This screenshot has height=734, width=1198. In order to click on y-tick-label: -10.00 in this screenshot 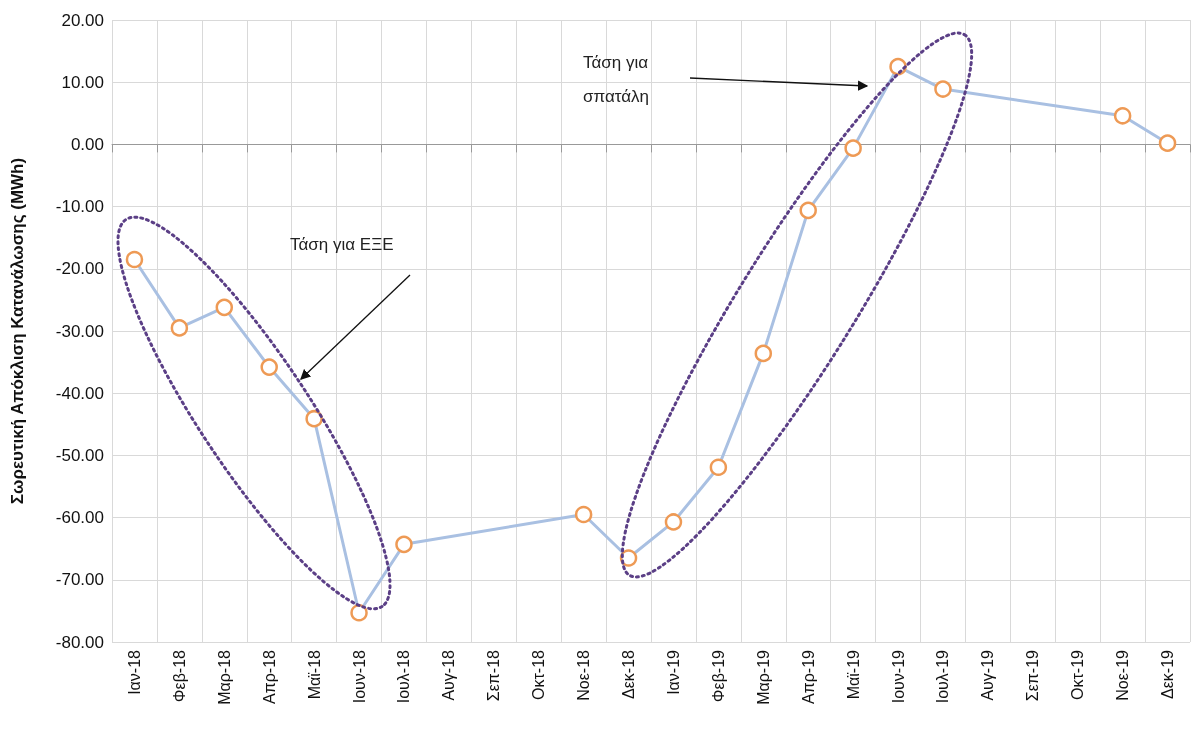, I will do `click(79, 207)`.